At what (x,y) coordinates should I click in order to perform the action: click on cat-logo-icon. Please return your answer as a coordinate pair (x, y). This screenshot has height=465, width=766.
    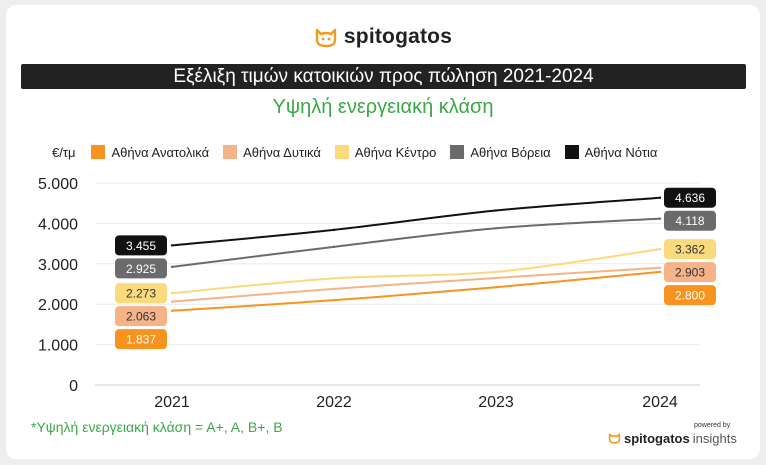
    Looking at the image, I should click on (326, 38).